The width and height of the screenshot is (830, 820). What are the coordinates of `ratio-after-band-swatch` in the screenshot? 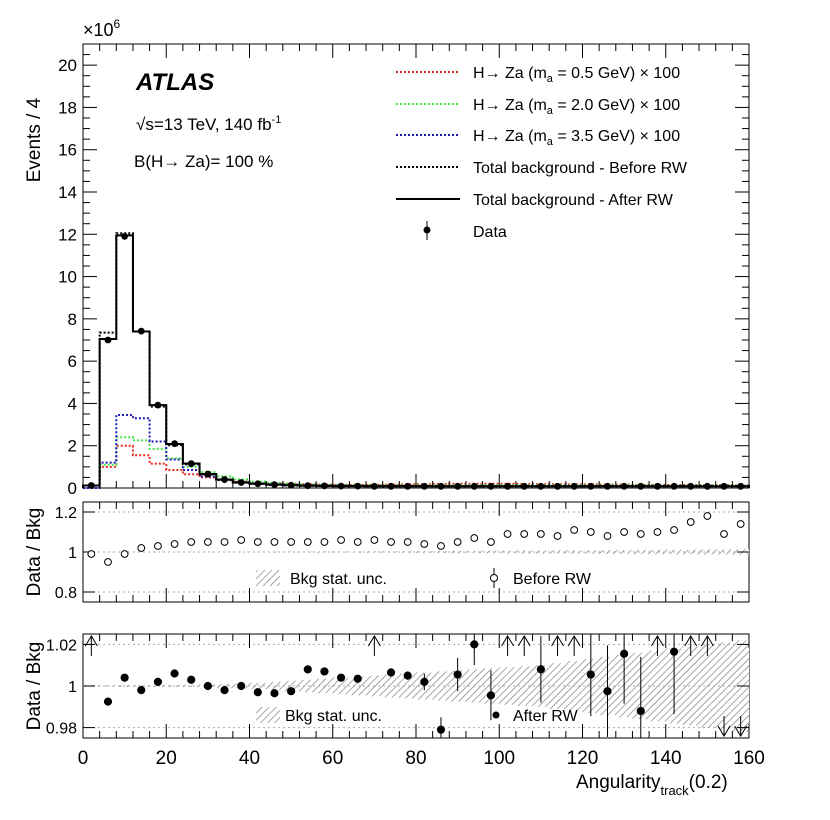 It's located at (268, 715).